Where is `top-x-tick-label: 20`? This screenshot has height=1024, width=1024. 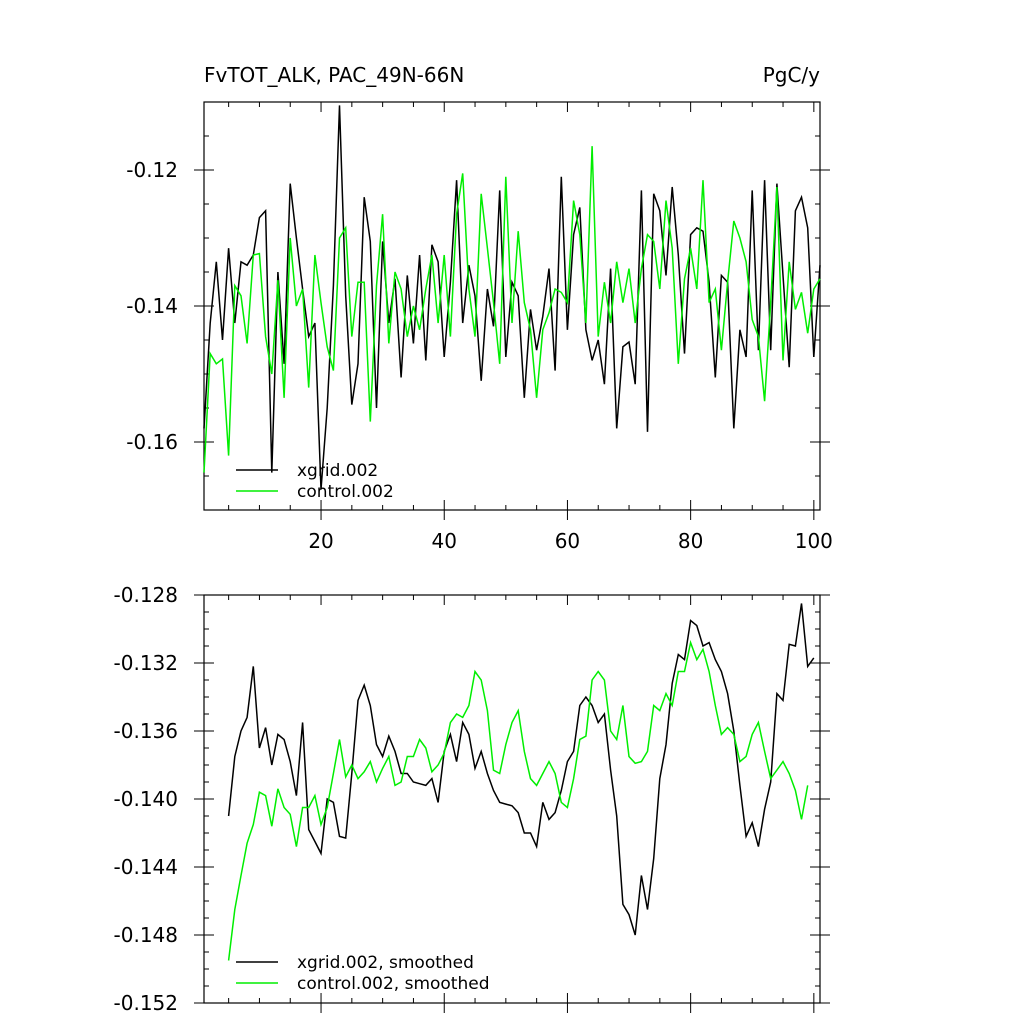 top-x-tick-label: 20 is located at coordinates (320, 541).